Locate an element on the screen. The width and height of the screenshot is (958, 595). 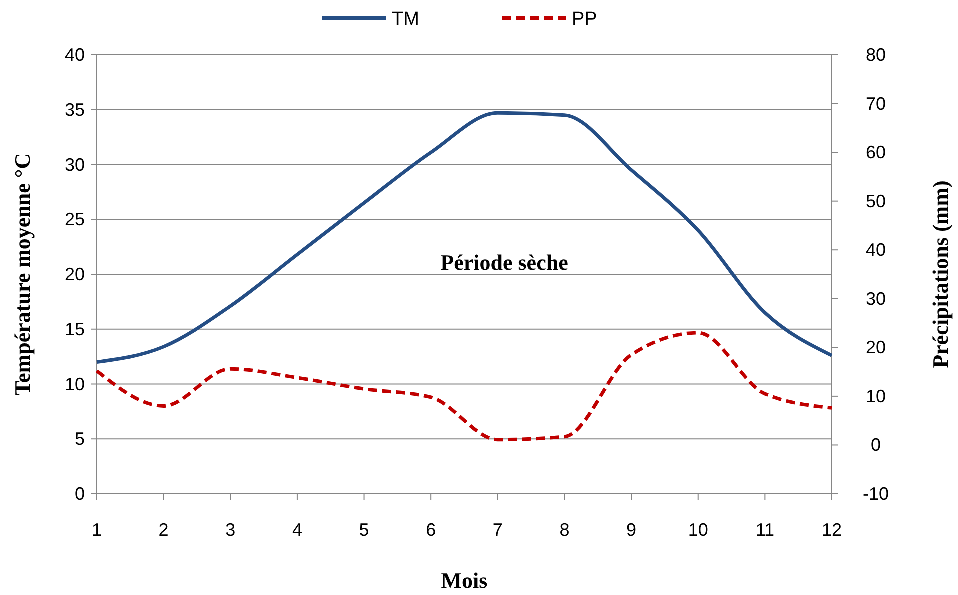
y-tick-label: 10 is located at coordinates (74, 384).